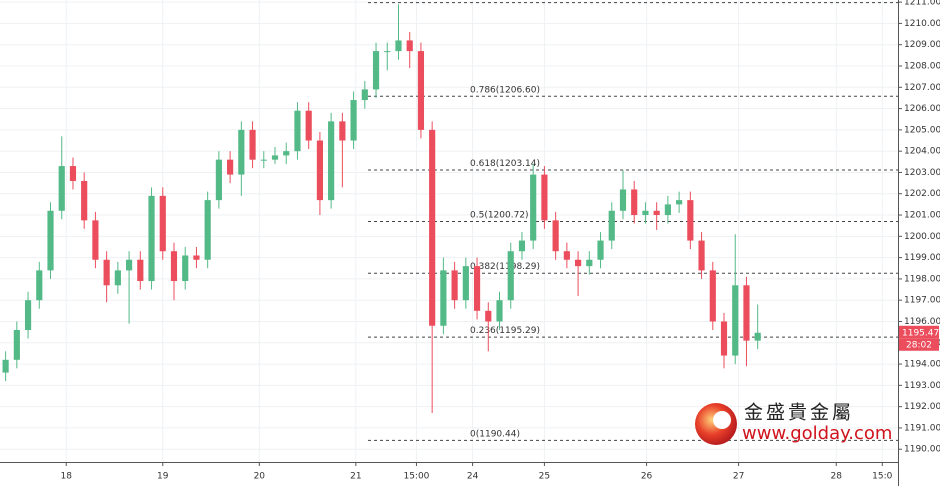  What do you see at coordinates (922, 450) in the screenshot?
I see `y-tick-label: 1190.00` at bounding box center [922, 450].